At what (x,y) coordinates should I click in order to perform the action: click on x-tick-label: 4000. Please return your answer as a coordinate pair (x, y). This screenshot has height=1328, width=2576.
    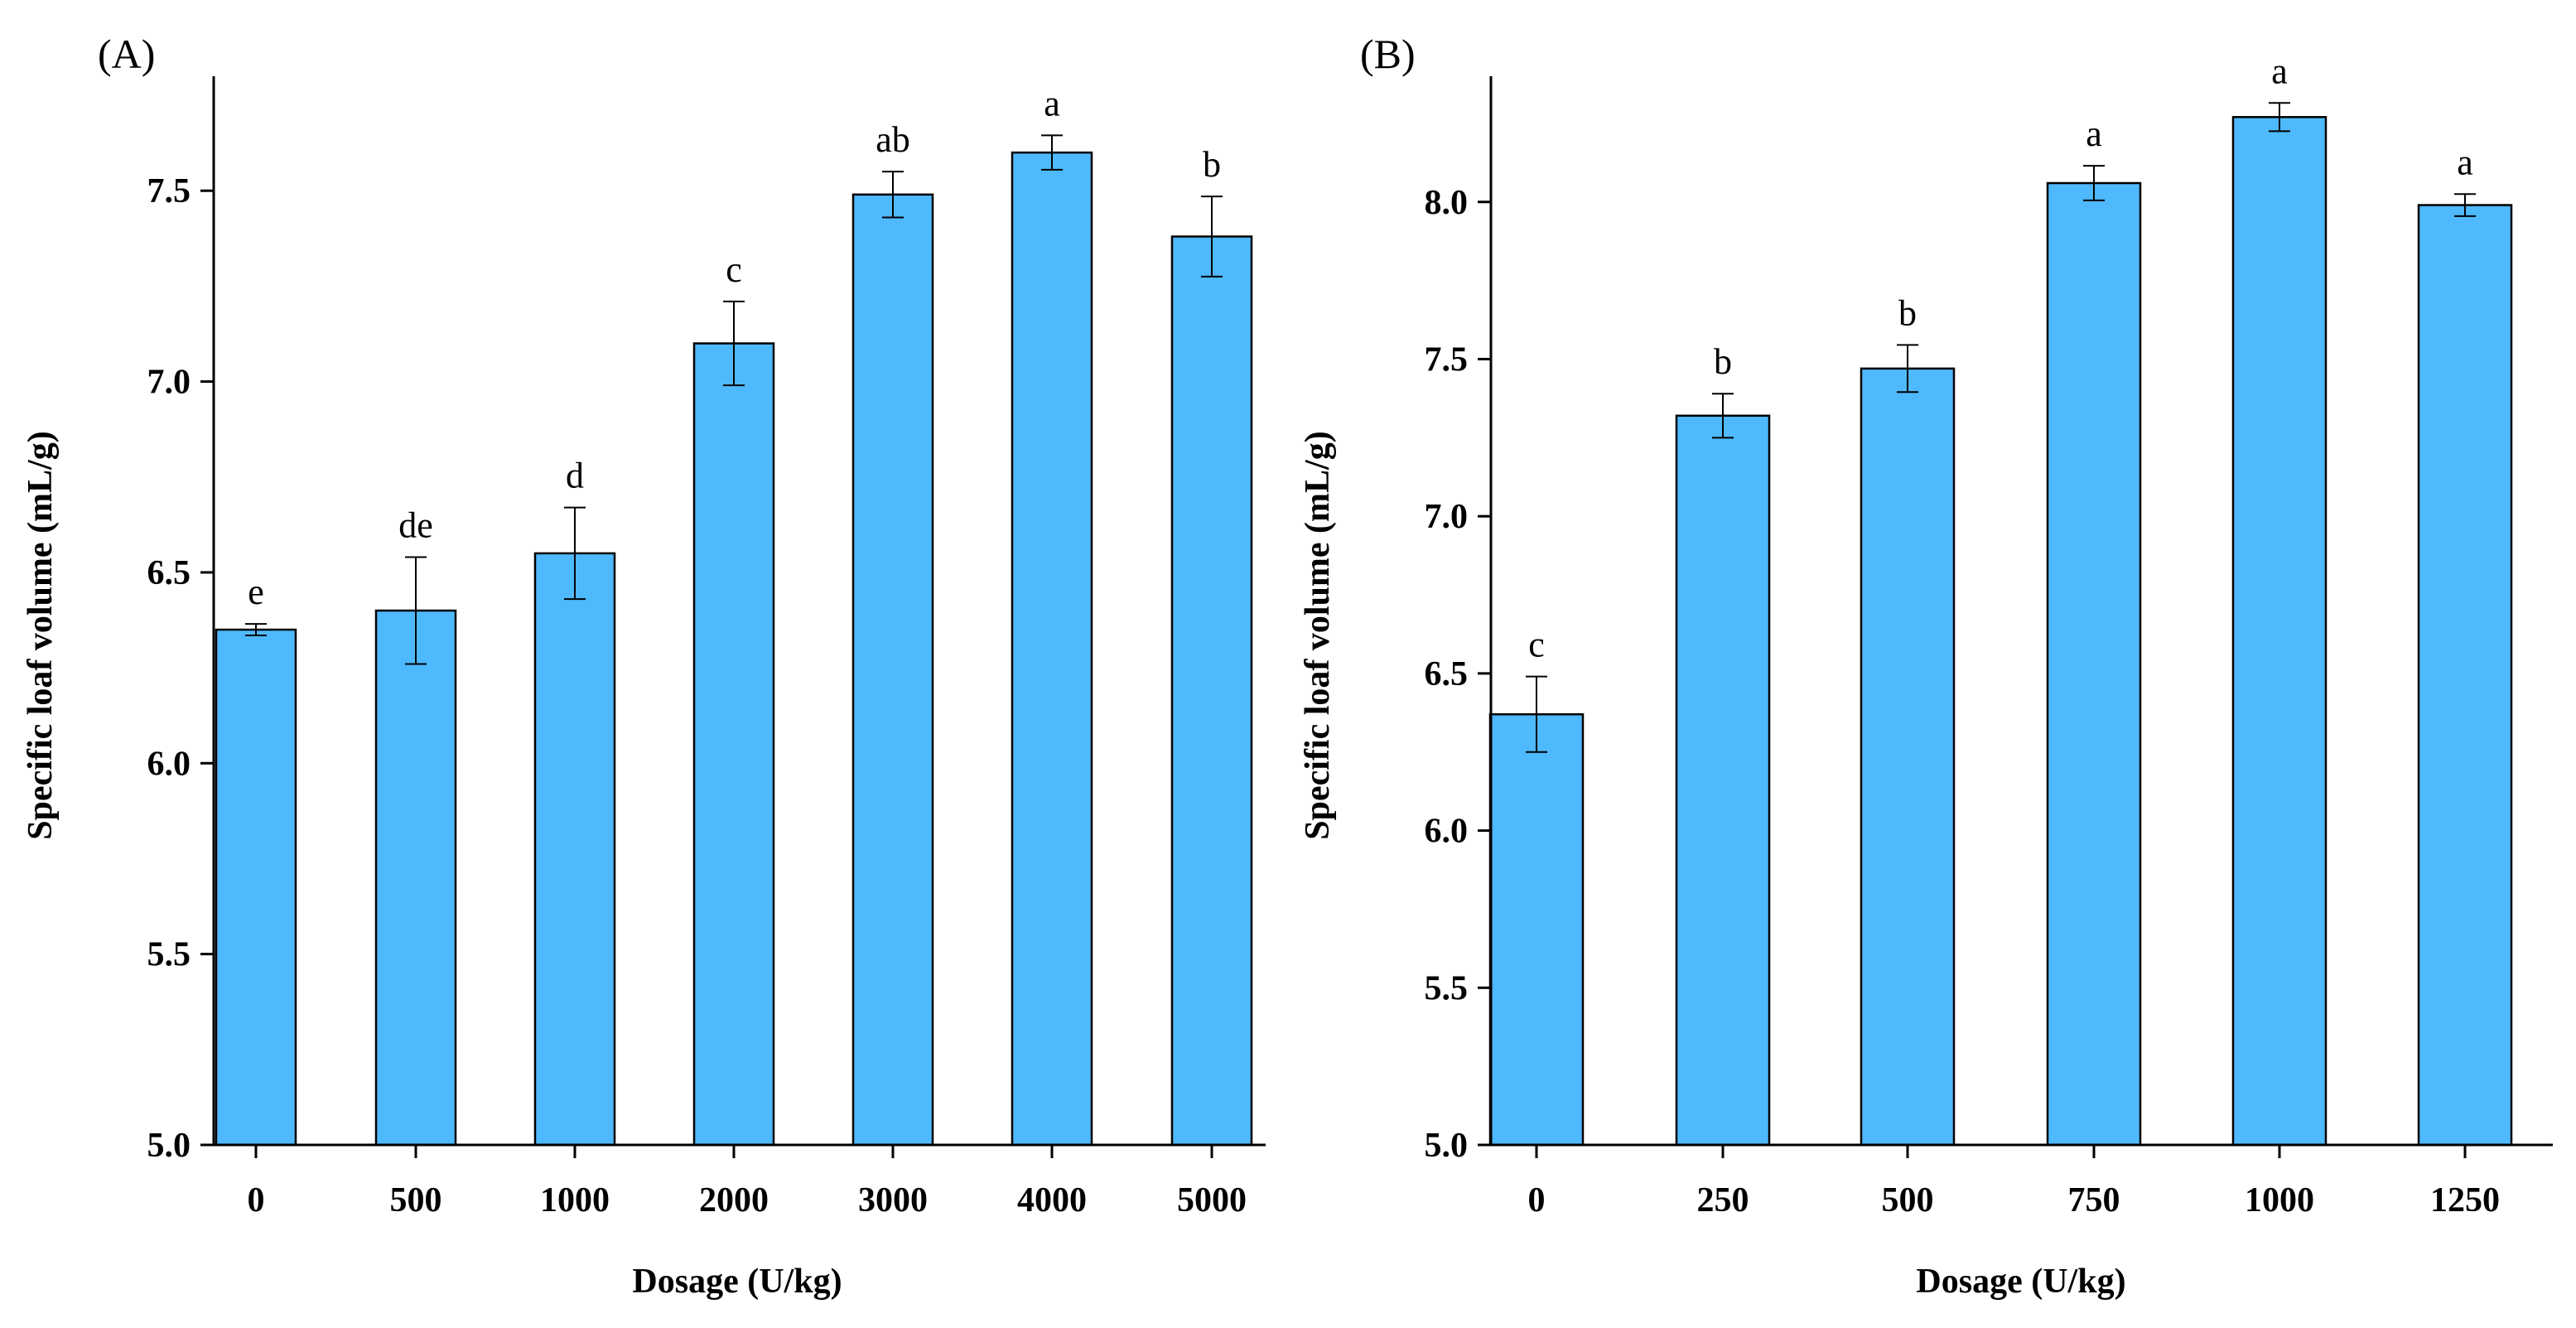
    Looking at the image, I should click on (1052, 1200).